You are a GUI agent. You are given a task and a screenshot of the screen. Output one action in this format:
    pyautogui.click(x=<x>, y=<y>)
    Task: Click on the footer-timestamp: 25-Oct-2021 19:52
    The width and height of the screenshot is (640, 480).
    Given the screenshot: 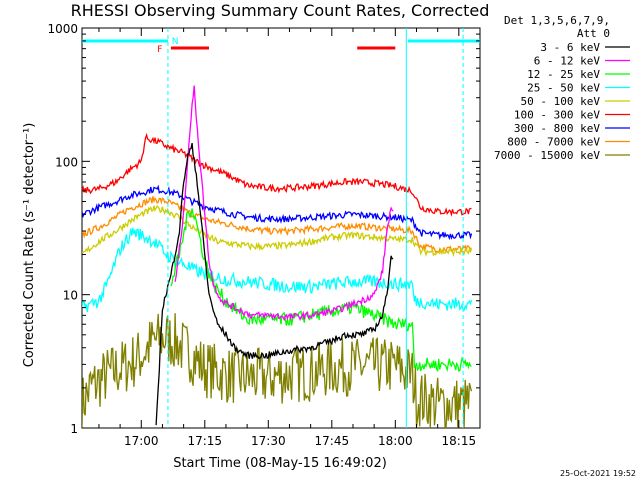 What is the action you would take?
    pyautogui.click(x=598, y=473)
    